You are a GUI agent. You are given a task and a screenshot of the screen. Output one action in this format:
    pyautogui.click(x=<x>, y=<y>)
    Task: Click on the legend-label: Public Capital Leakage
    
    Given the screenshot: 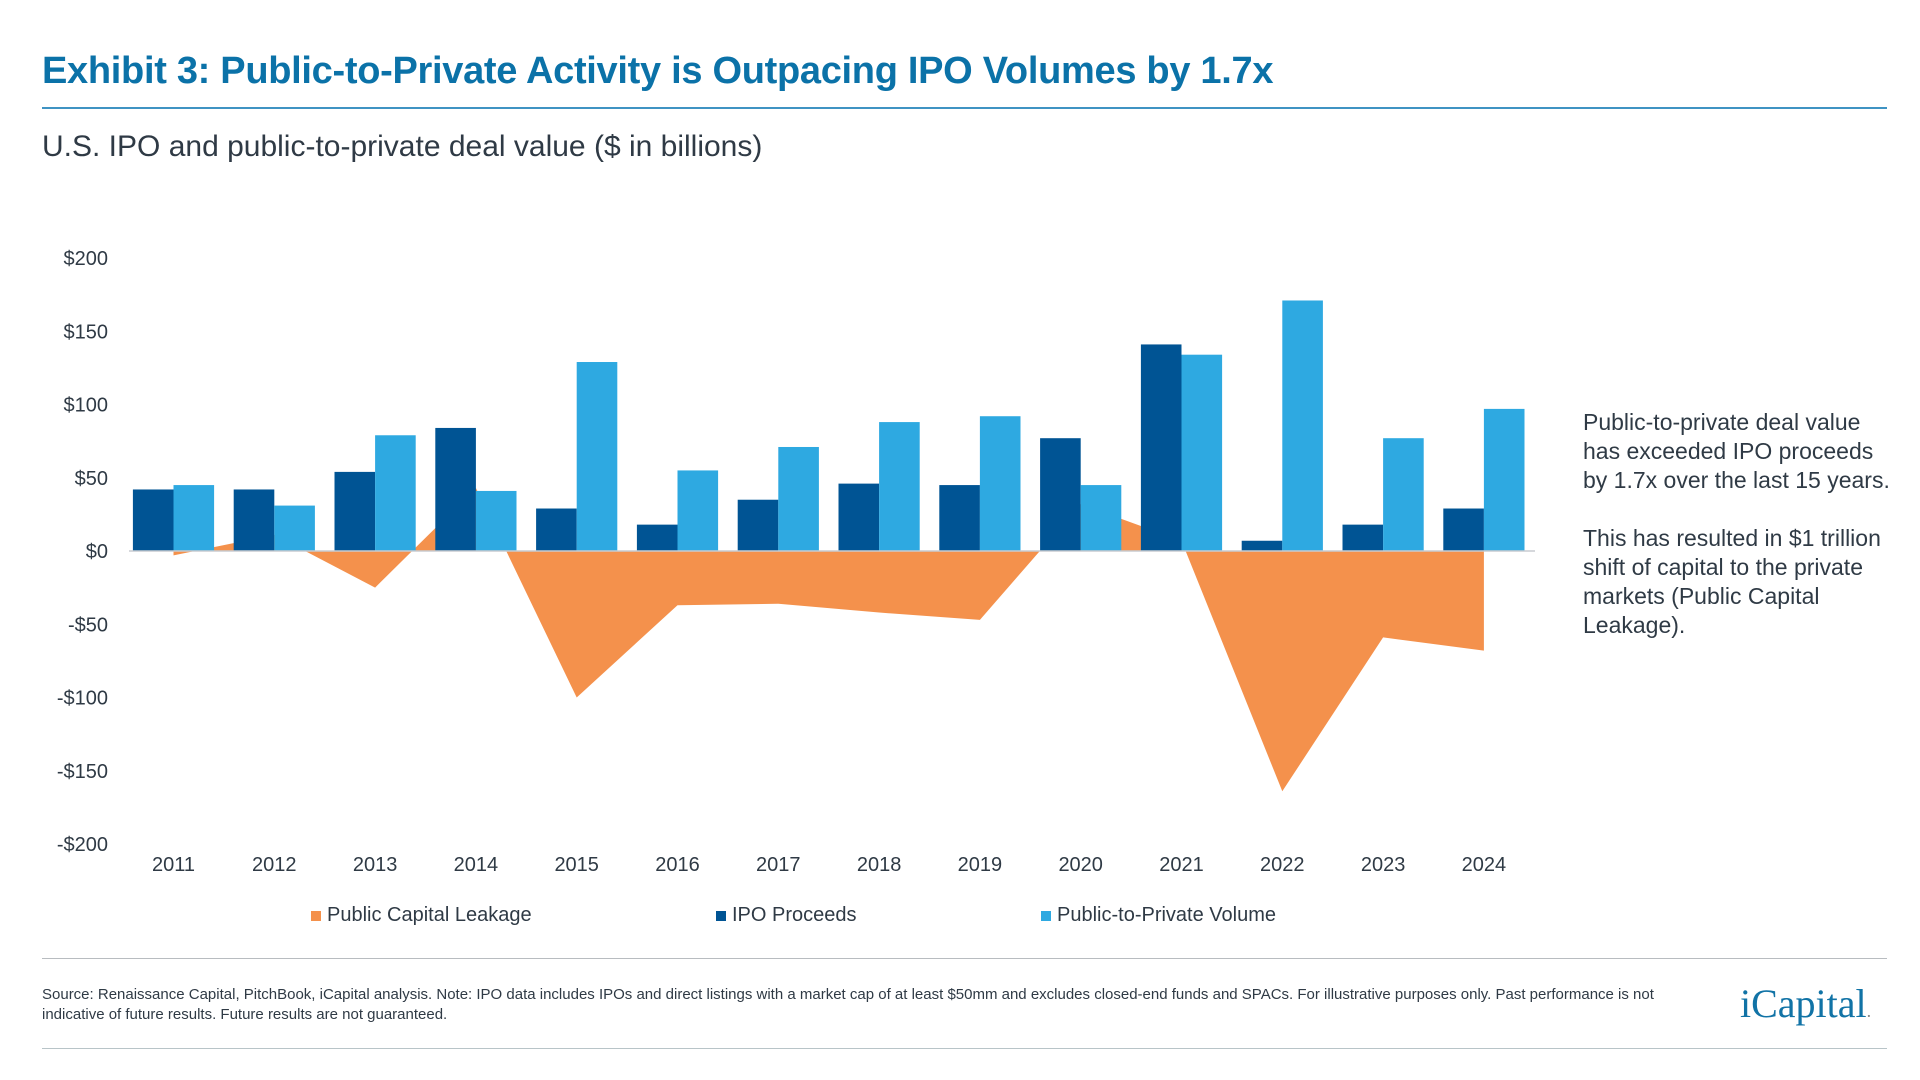 What is the action you would take?
    pyautogui.click(x=429, y=915)
    